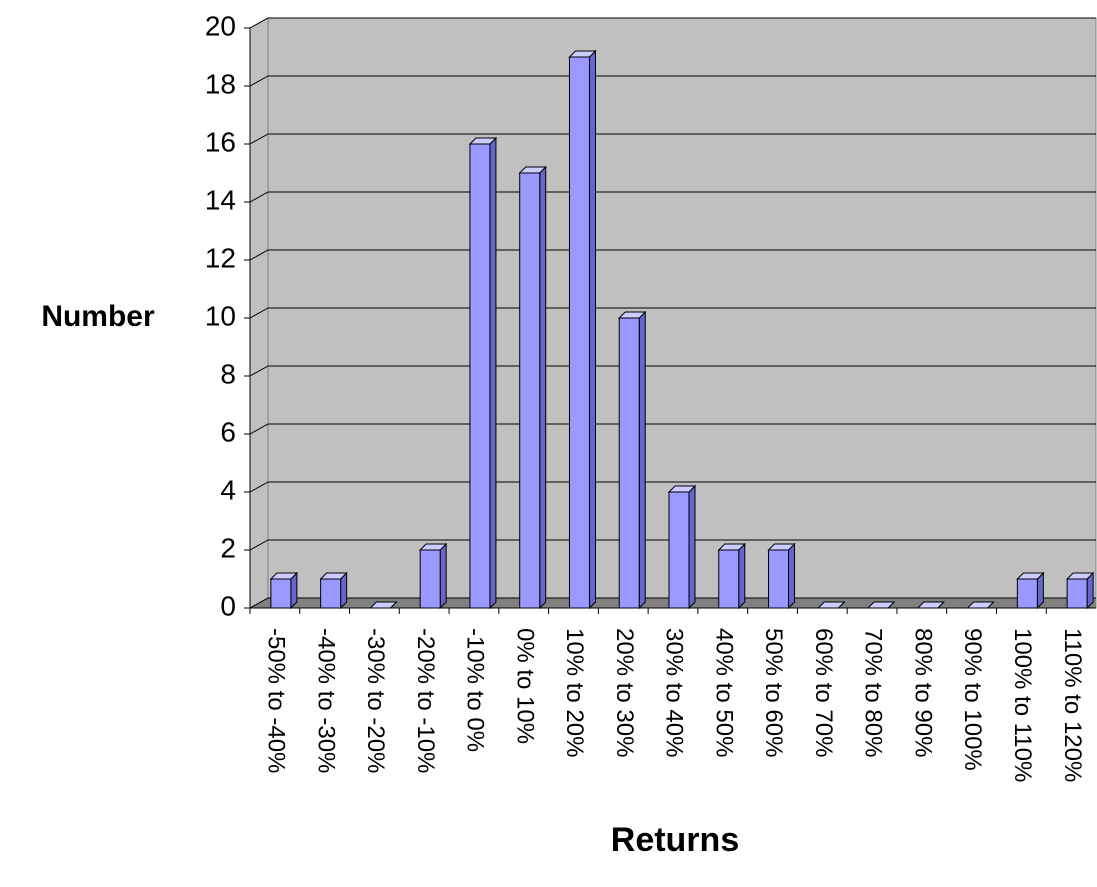 This screenshot has height=887, width=1097. I want to click on x-tick-label: -30% to -20%, so click(375, 700).